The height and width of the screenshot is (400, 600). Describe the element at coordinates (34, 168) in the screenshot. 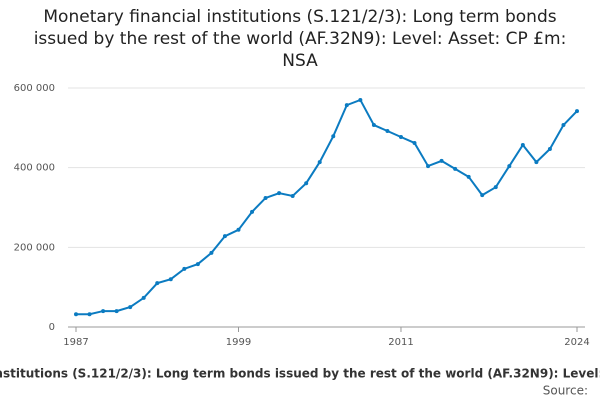

I see `y-tick-label: 400 000` at that location.